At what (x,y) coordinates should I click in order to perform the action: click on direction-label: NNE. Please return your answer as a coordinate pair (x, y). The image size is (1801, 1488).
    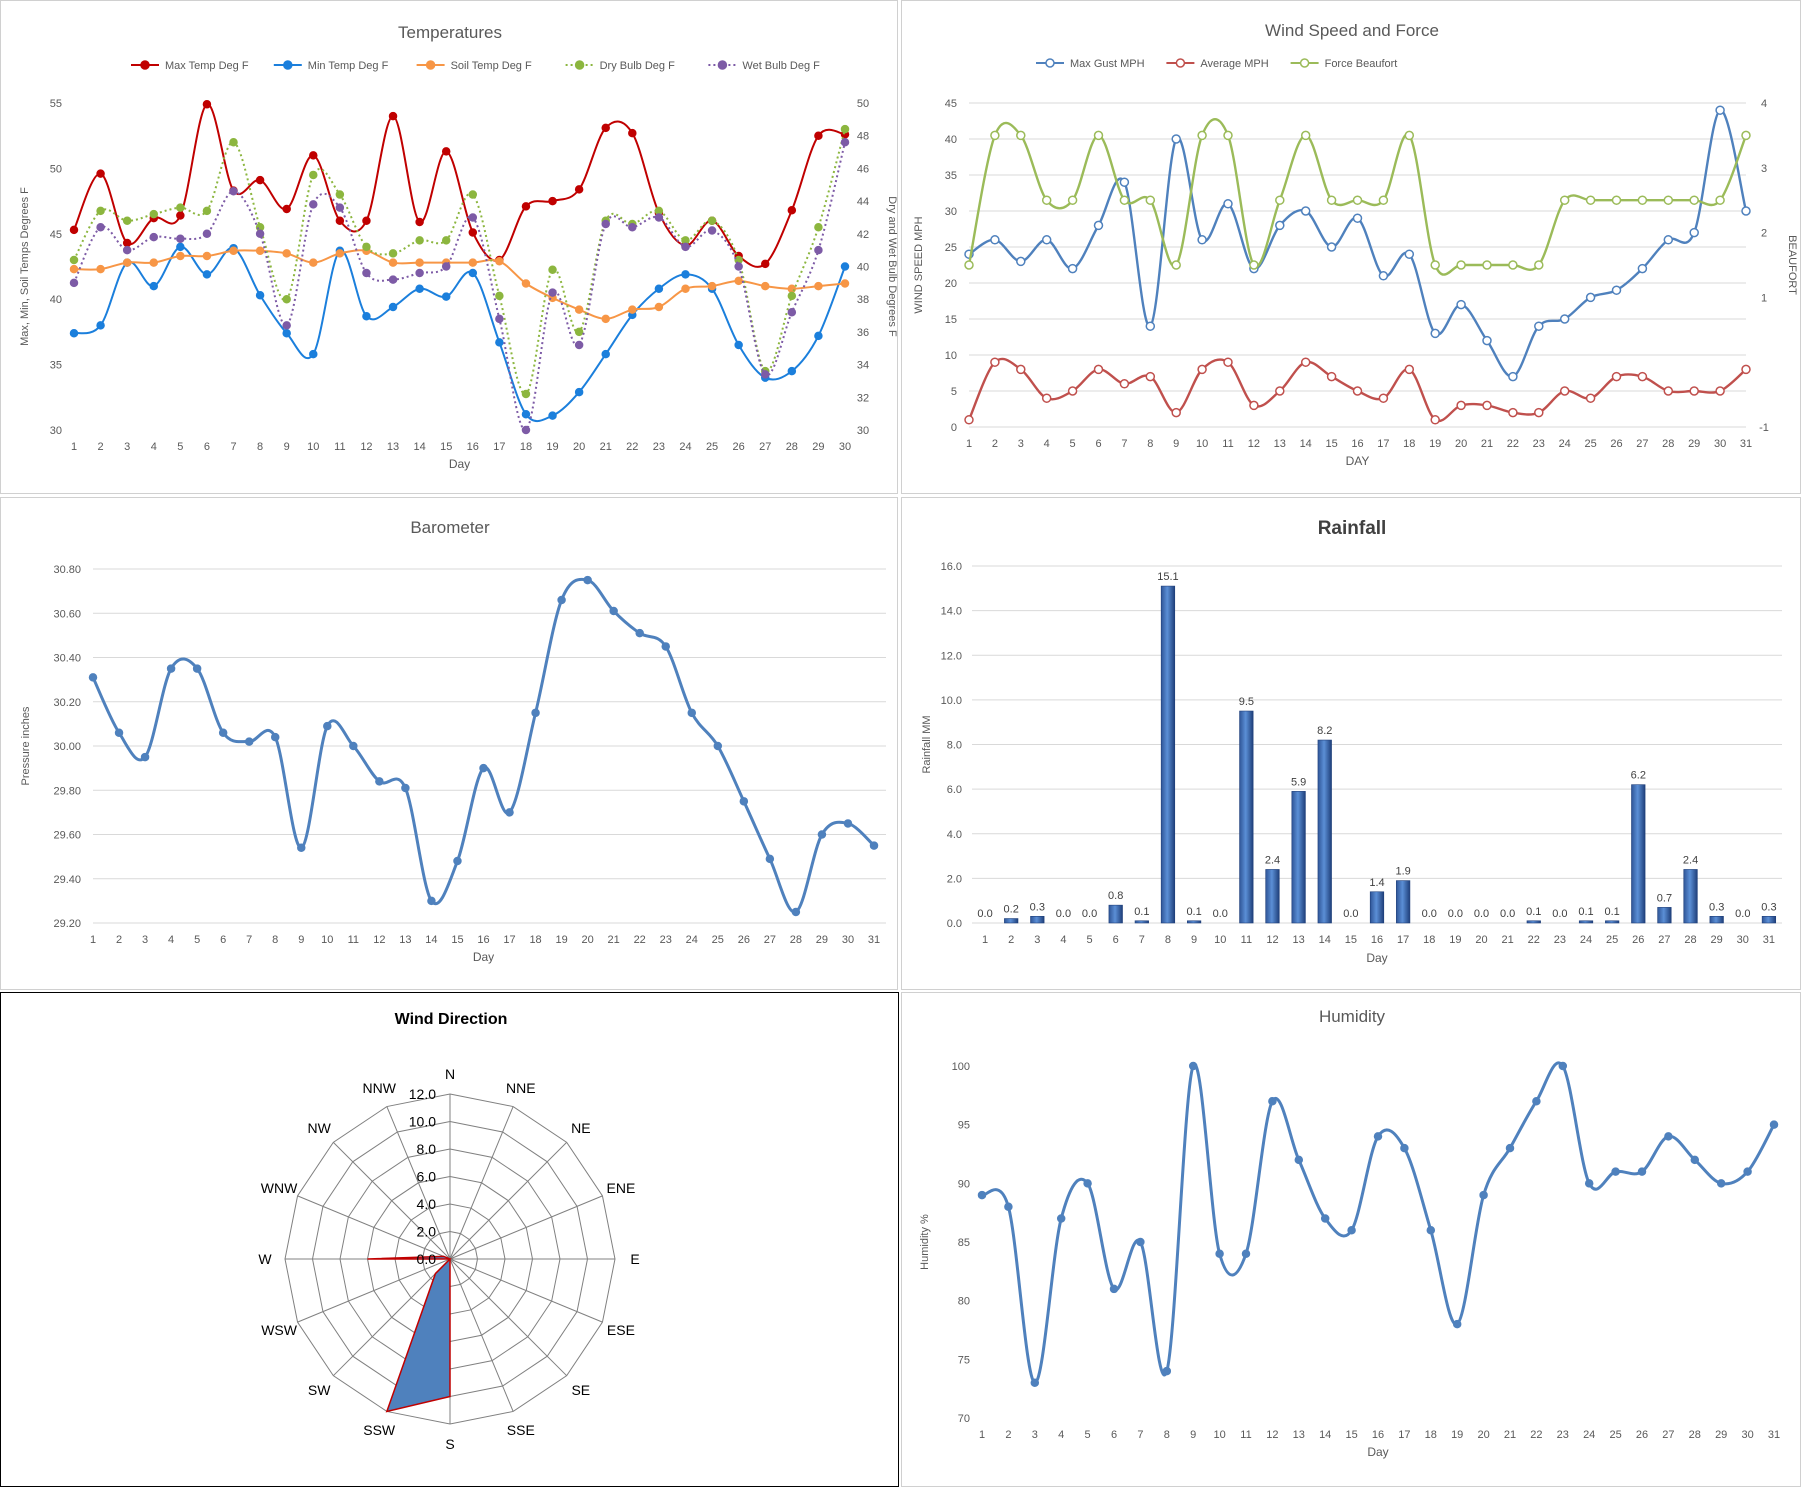
    Looking at the image, I should click on (521, 1088).